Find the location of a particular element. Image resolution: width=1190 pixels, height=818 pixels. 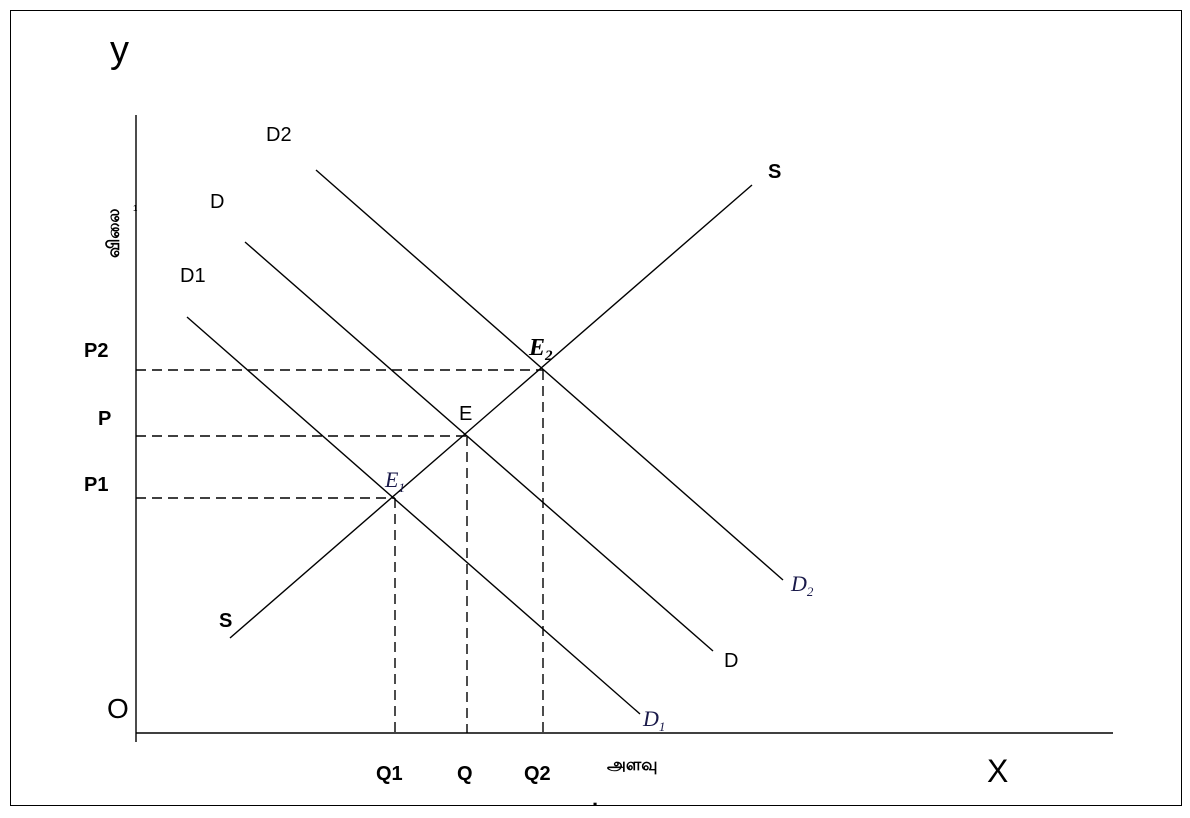

price-label-p1: P1 is located at coordinates (96, 485).